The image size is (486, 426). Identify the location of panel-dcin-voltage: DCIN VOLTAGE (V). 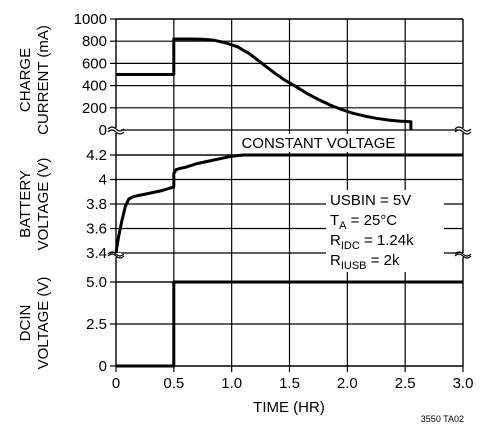
(34, 323).